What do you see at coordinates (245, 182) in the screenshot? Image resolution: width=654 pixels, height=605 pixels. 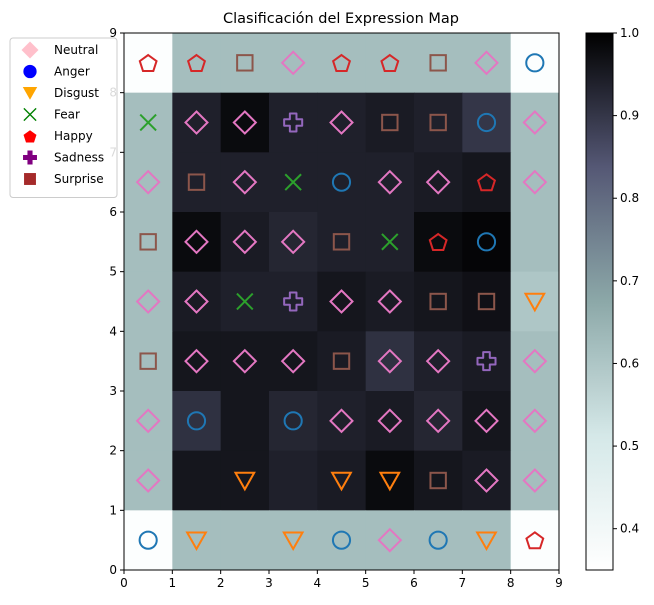 I see `marker-neutral-r2-c2` at bounding box center [245, 182].